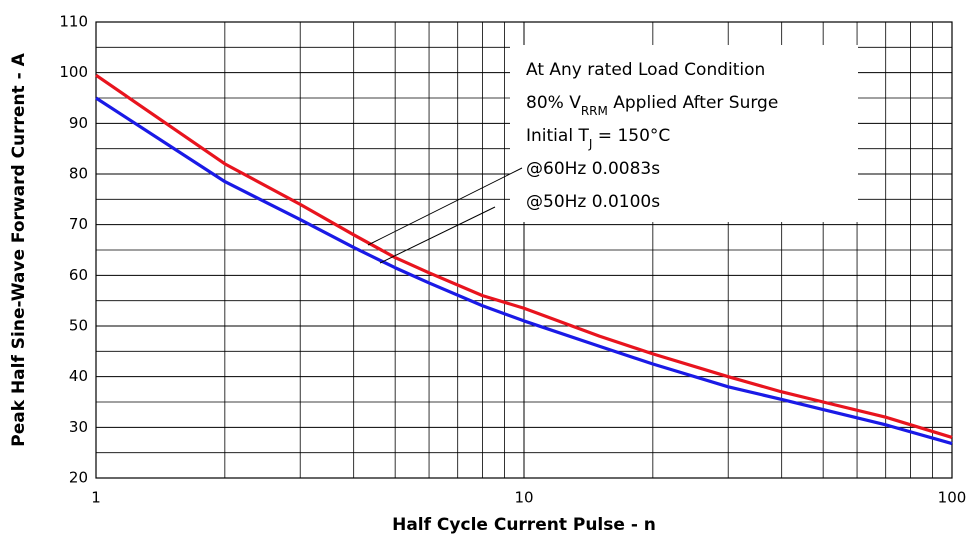 This screenshot has height=543, width=971. Describe the element at coordinates (78, 478) in the screenshot. I see `y-tick-label: 20` at that location.